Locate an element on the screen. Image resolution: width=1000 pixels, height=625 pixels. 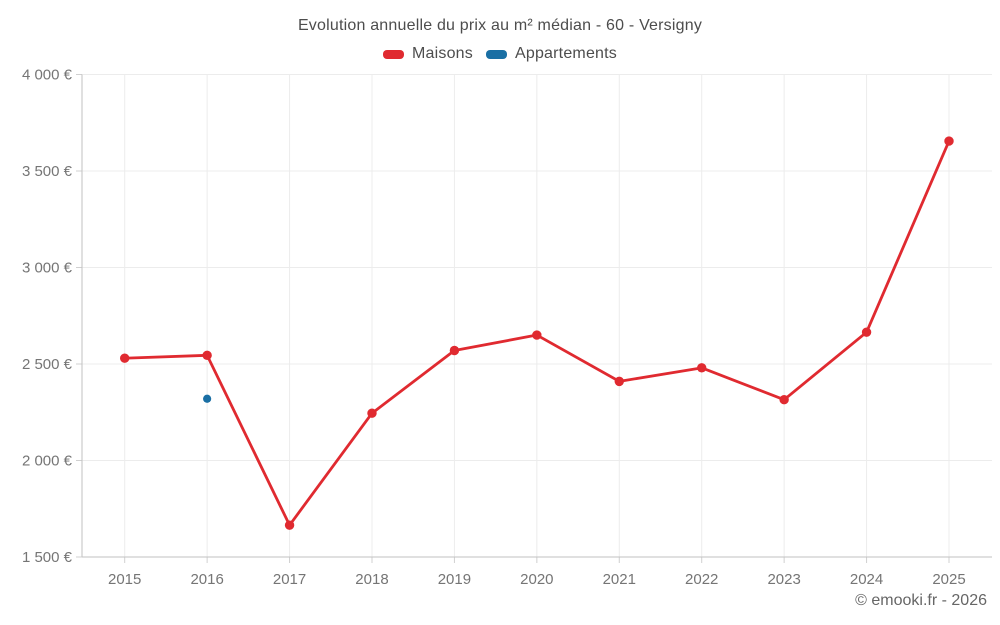
svg-text: 3 500 € is located at coordinates (47, 171).